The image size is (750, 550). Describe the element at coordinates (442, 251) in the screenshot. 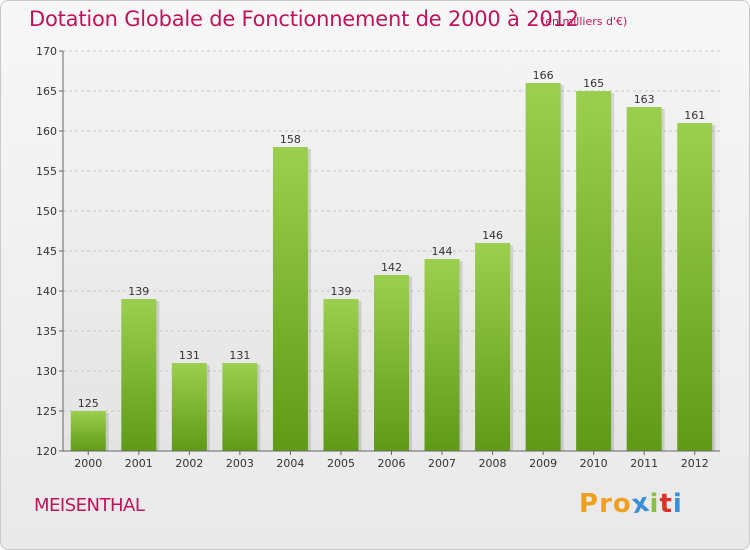

I see `bar-value-label: 144` at that location.